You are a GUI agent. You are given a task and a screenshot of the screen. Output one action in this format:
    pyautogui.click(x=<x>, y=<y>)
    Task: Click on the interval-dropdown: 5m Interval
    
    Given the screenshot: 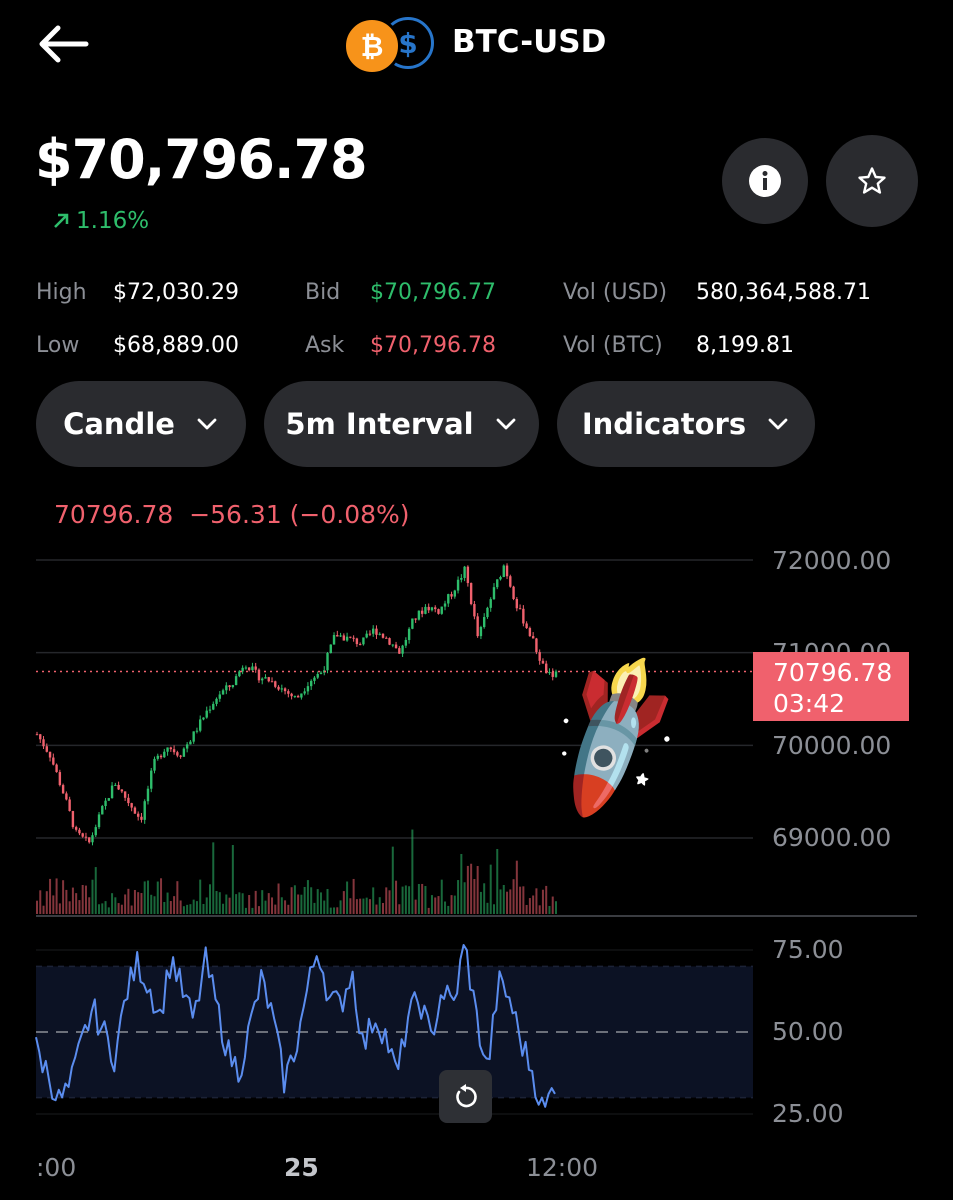 What is the action you would take?
    pyautogui.click(x=401, y=424)
    